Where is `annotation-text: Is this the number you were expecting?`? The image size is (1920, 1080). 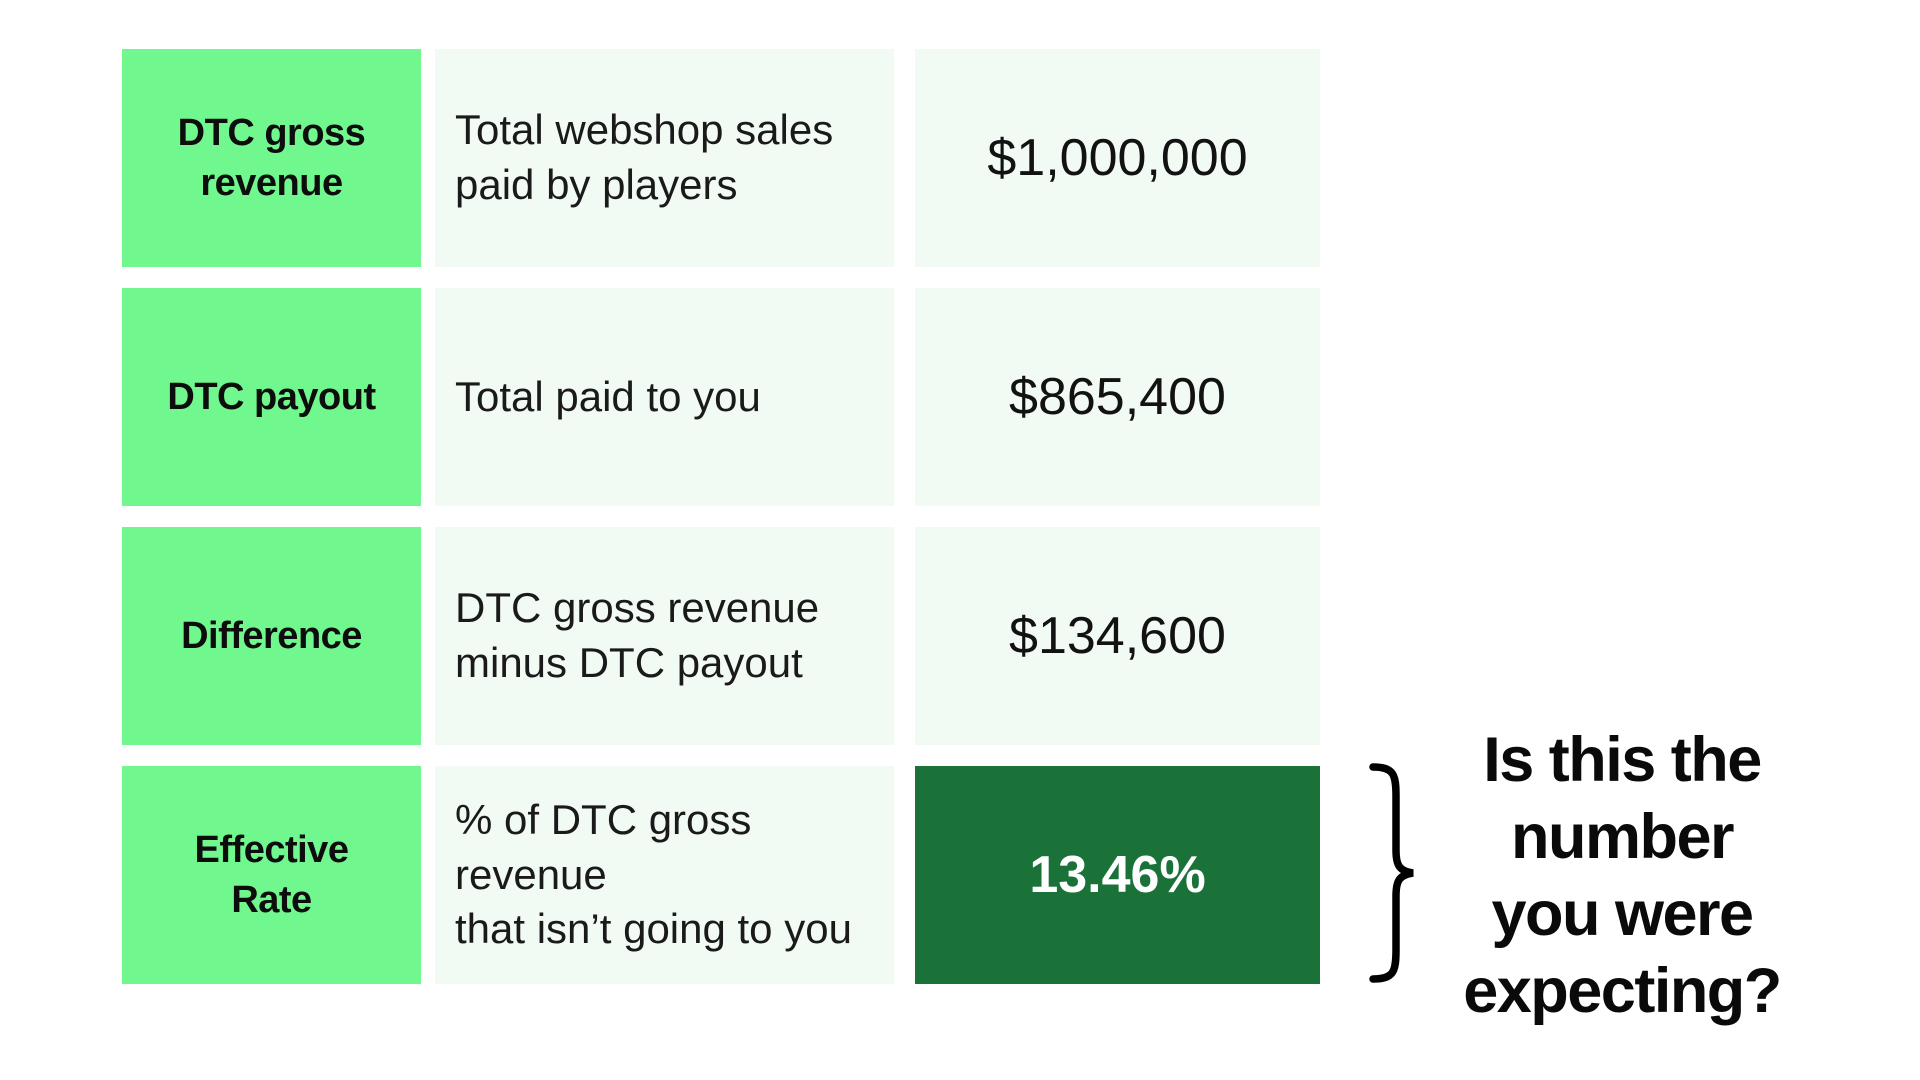 annotation-text: Is this the number you were expecting? is located at coordinates (1622, 875).